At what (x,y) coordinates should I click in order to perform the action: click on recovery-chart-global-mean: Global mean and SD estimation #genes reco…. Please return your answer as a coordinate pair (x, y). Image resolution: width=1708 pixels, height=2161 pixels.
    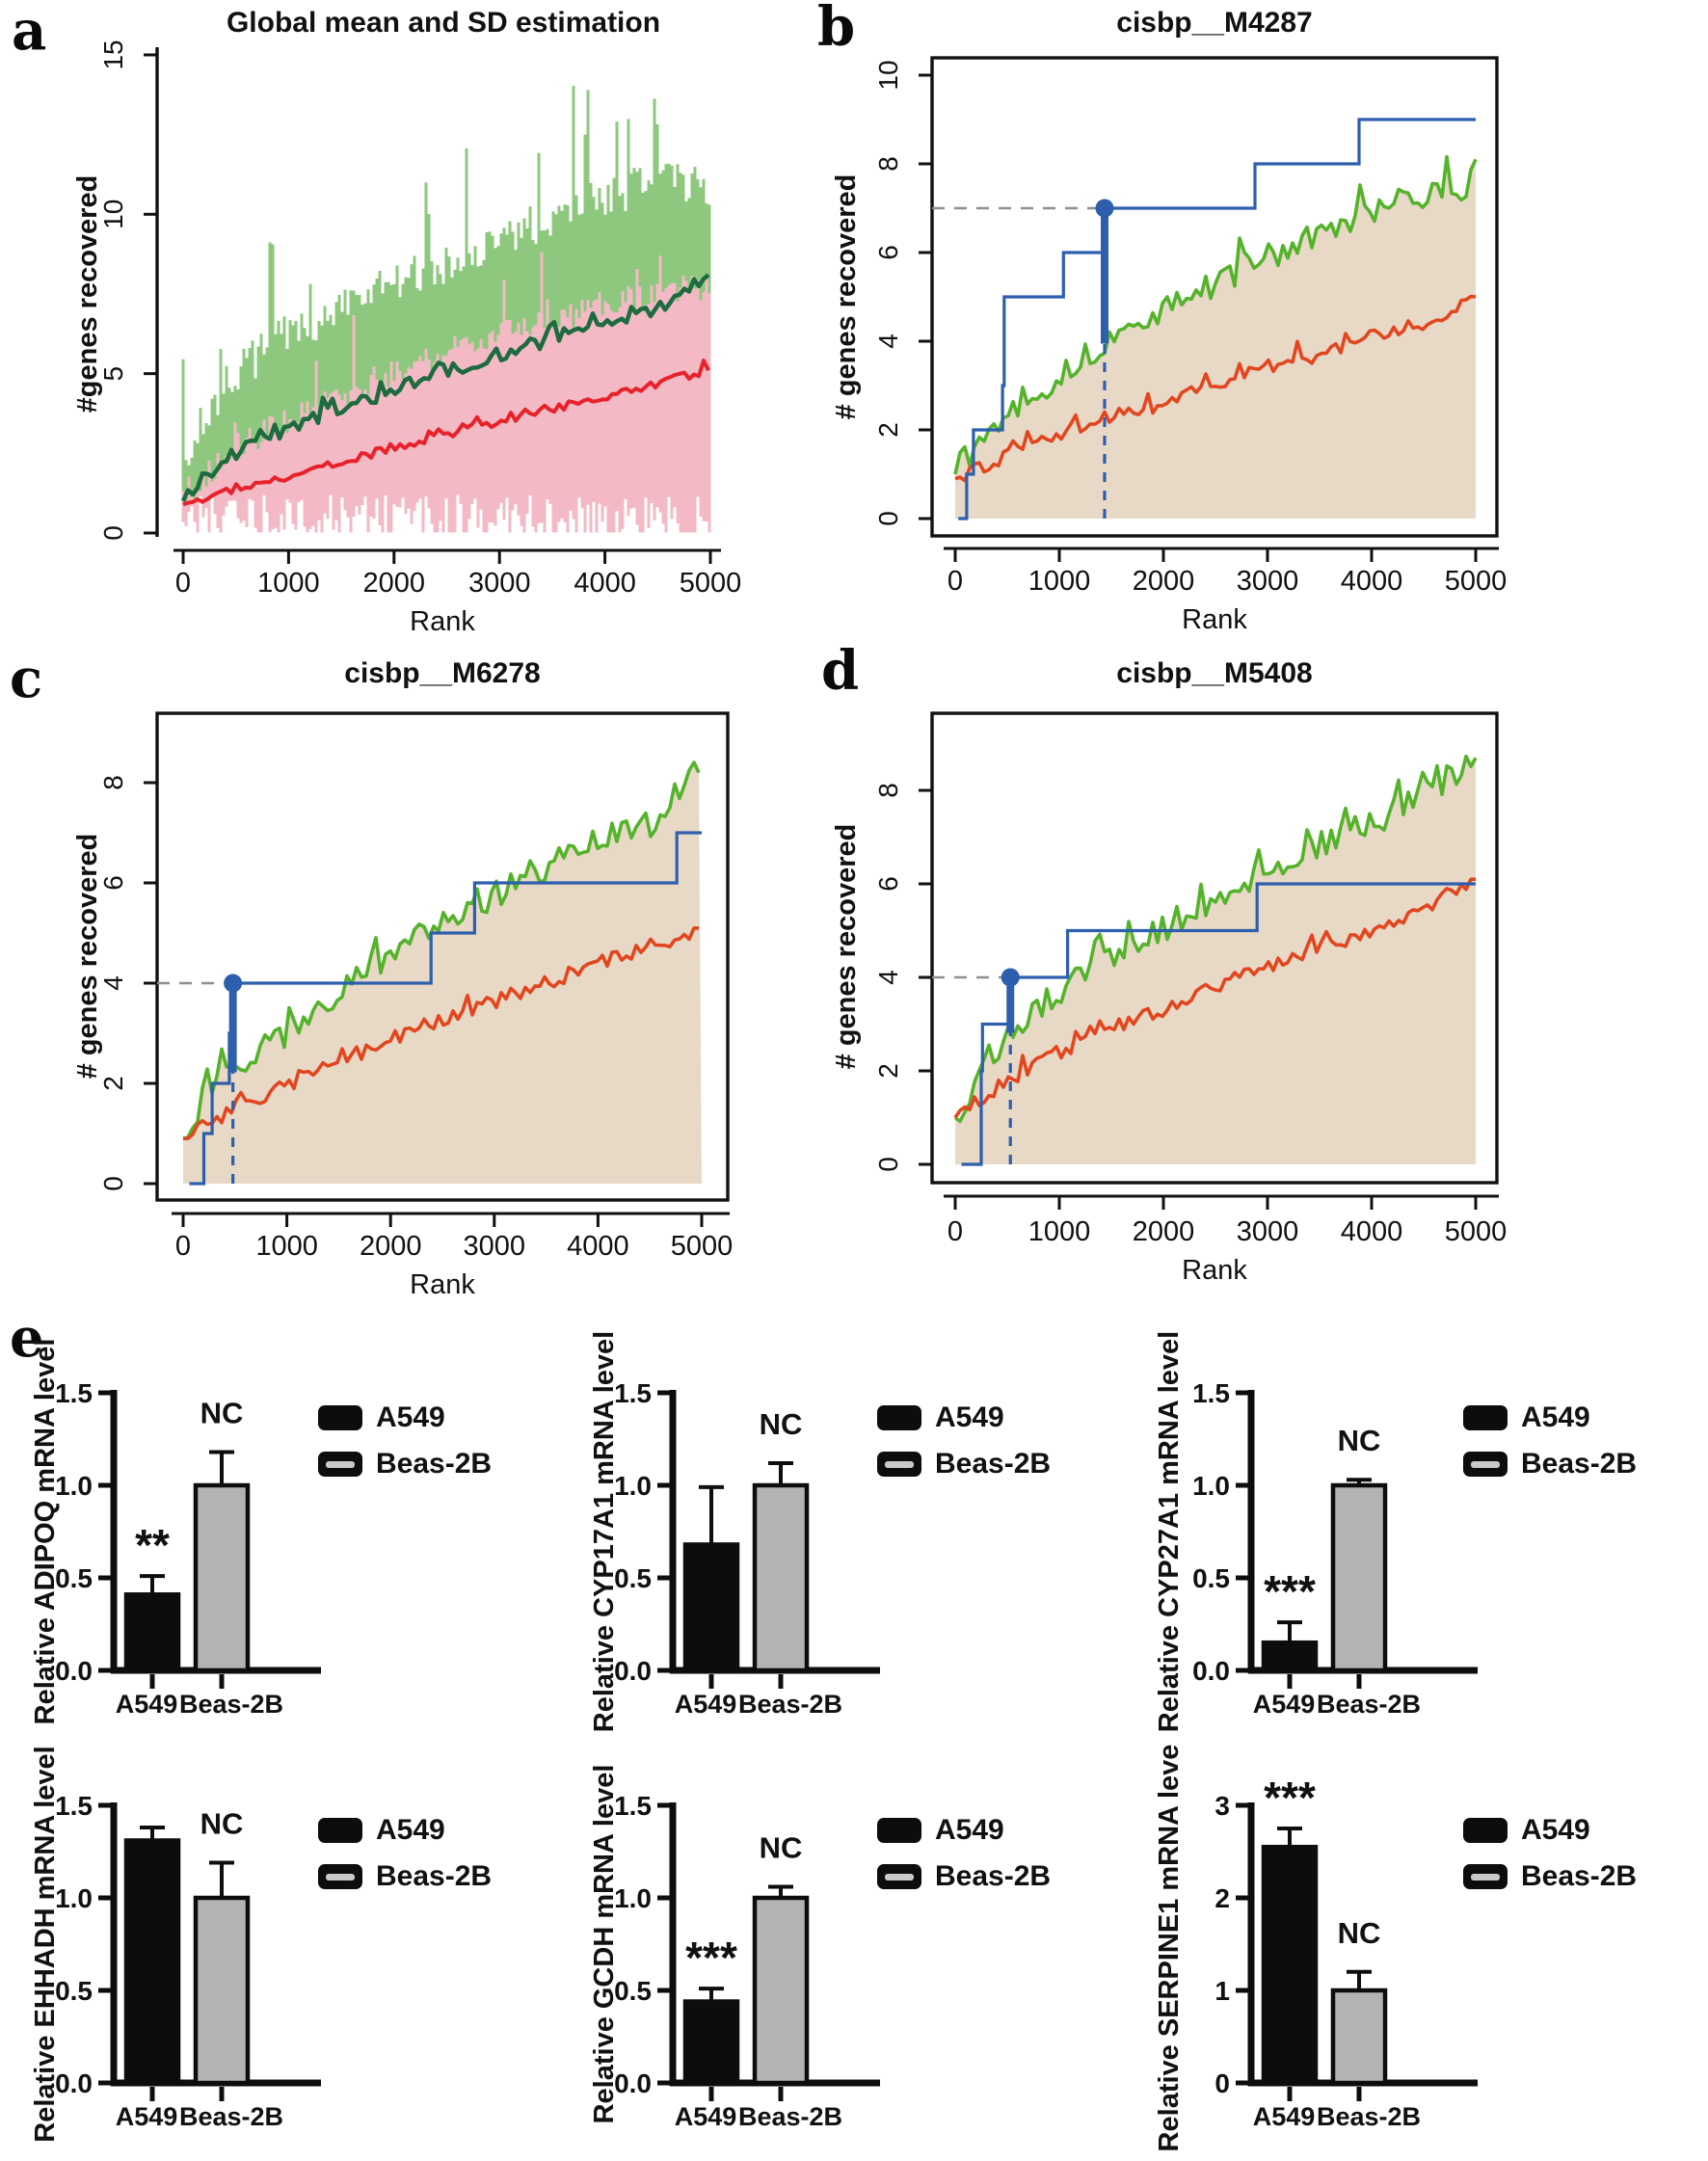
    Looking at the image, I should click on (407, 322).